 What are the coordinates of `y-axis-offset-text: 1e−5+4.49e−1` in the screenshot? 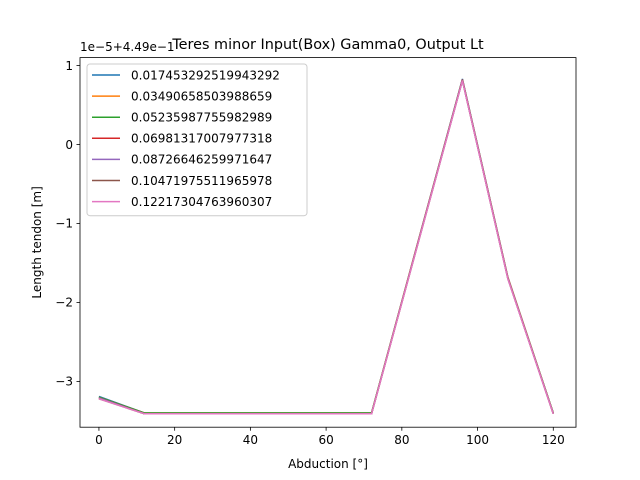 It's located at (127, 47).